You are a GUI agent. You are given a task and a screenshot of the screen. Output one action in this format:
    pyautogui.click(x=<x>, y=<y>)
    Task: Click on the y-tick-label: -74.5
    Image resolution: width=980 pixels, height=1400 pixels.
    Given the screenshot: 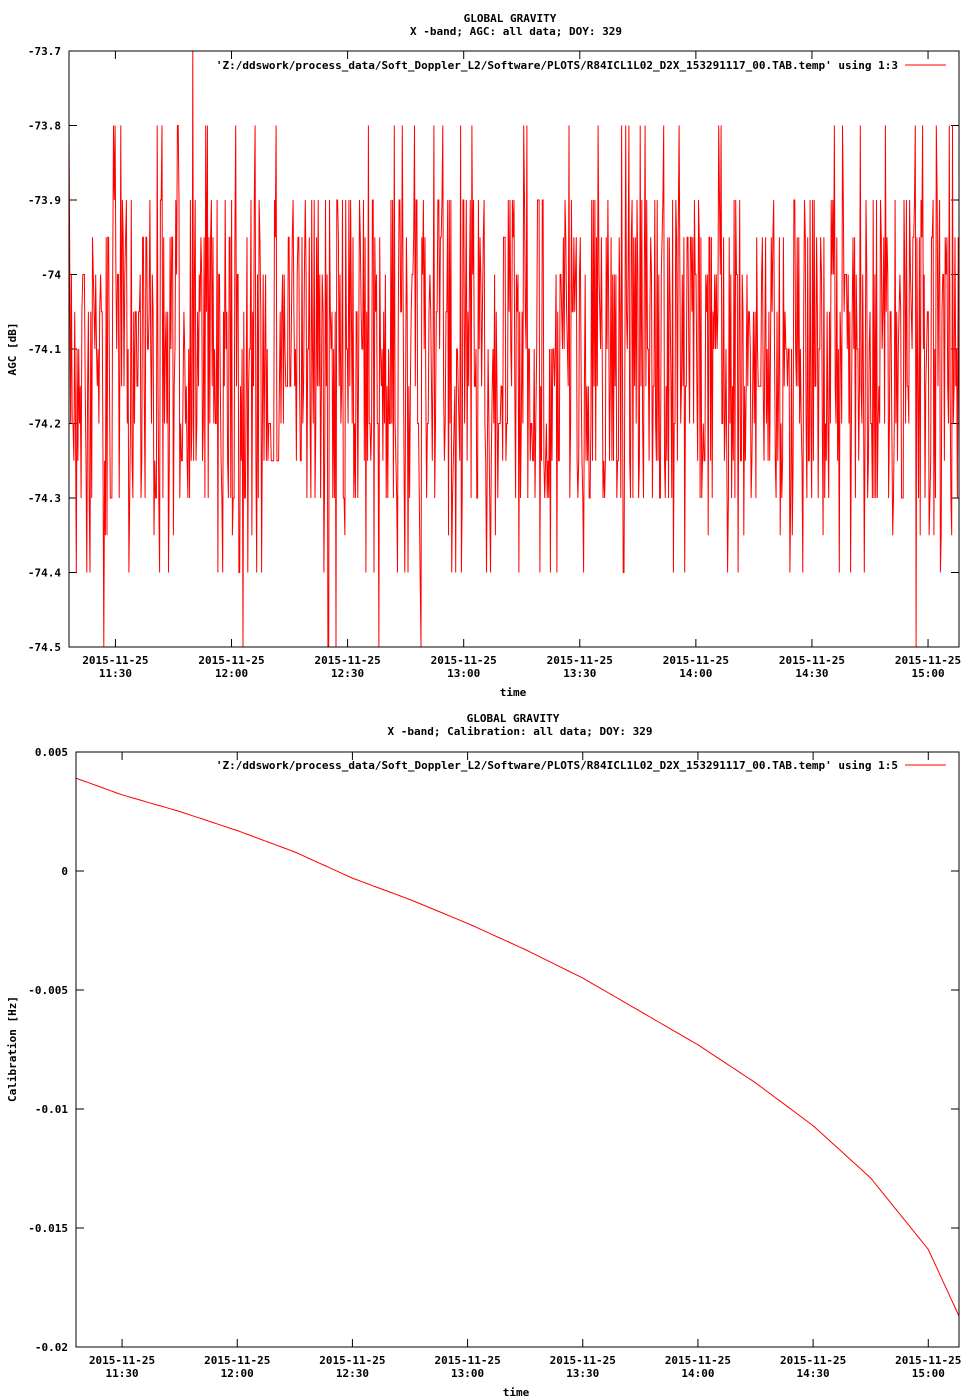 What is the action you would take?
    pyautogui.click(x=44, y=647)
    